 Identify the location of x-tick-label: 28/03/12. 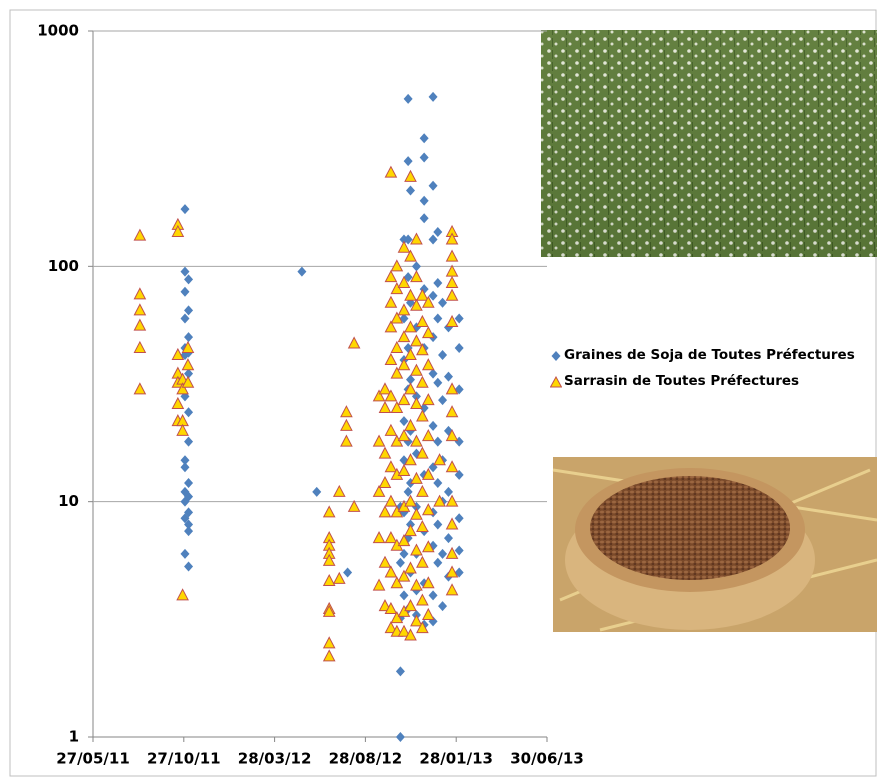
(275, 759).